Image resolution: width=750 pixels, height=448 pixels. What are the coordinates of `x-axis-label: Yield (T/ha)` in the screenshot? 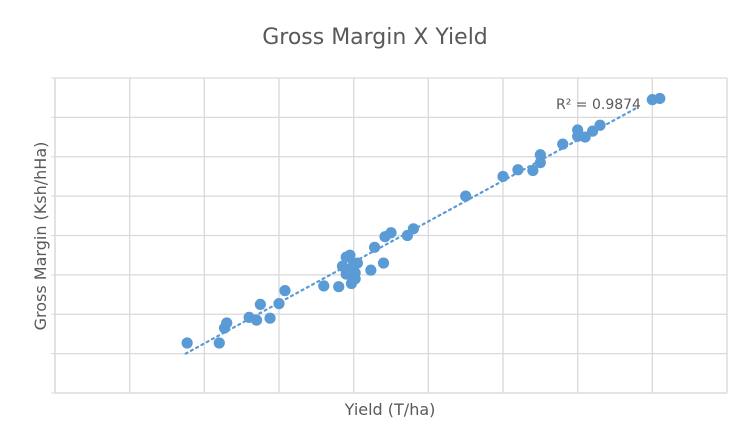 It's located at (390, 409).